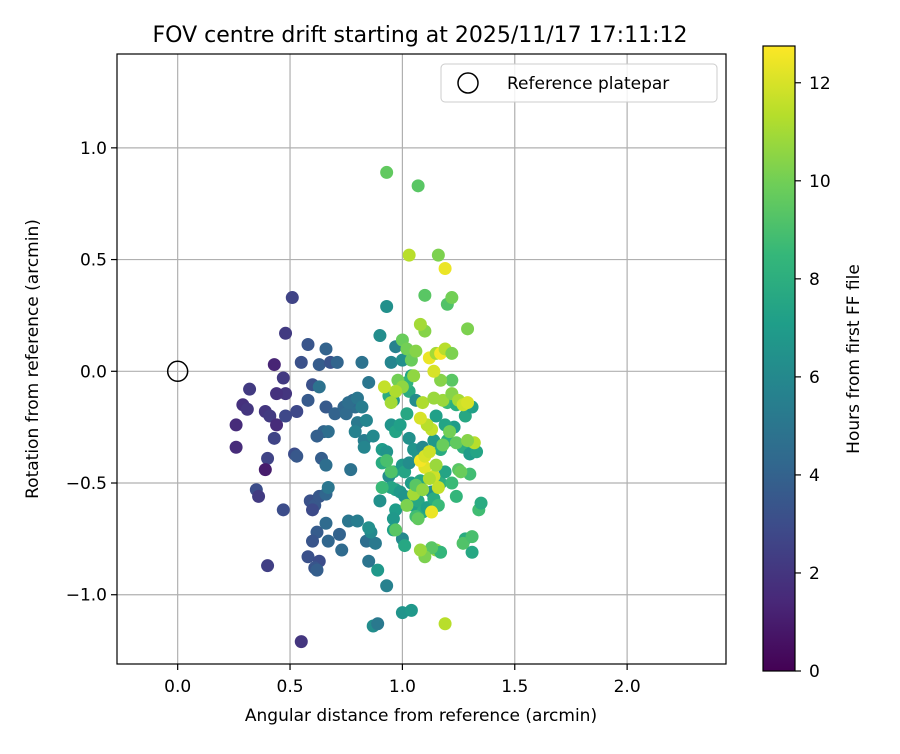 The width and height of the screenshot is (900, 754). What do you see at coordinates (814, 574) in the screenshot?
I see `colorbar-tick-label: 2` at bounding box center [814, 574].